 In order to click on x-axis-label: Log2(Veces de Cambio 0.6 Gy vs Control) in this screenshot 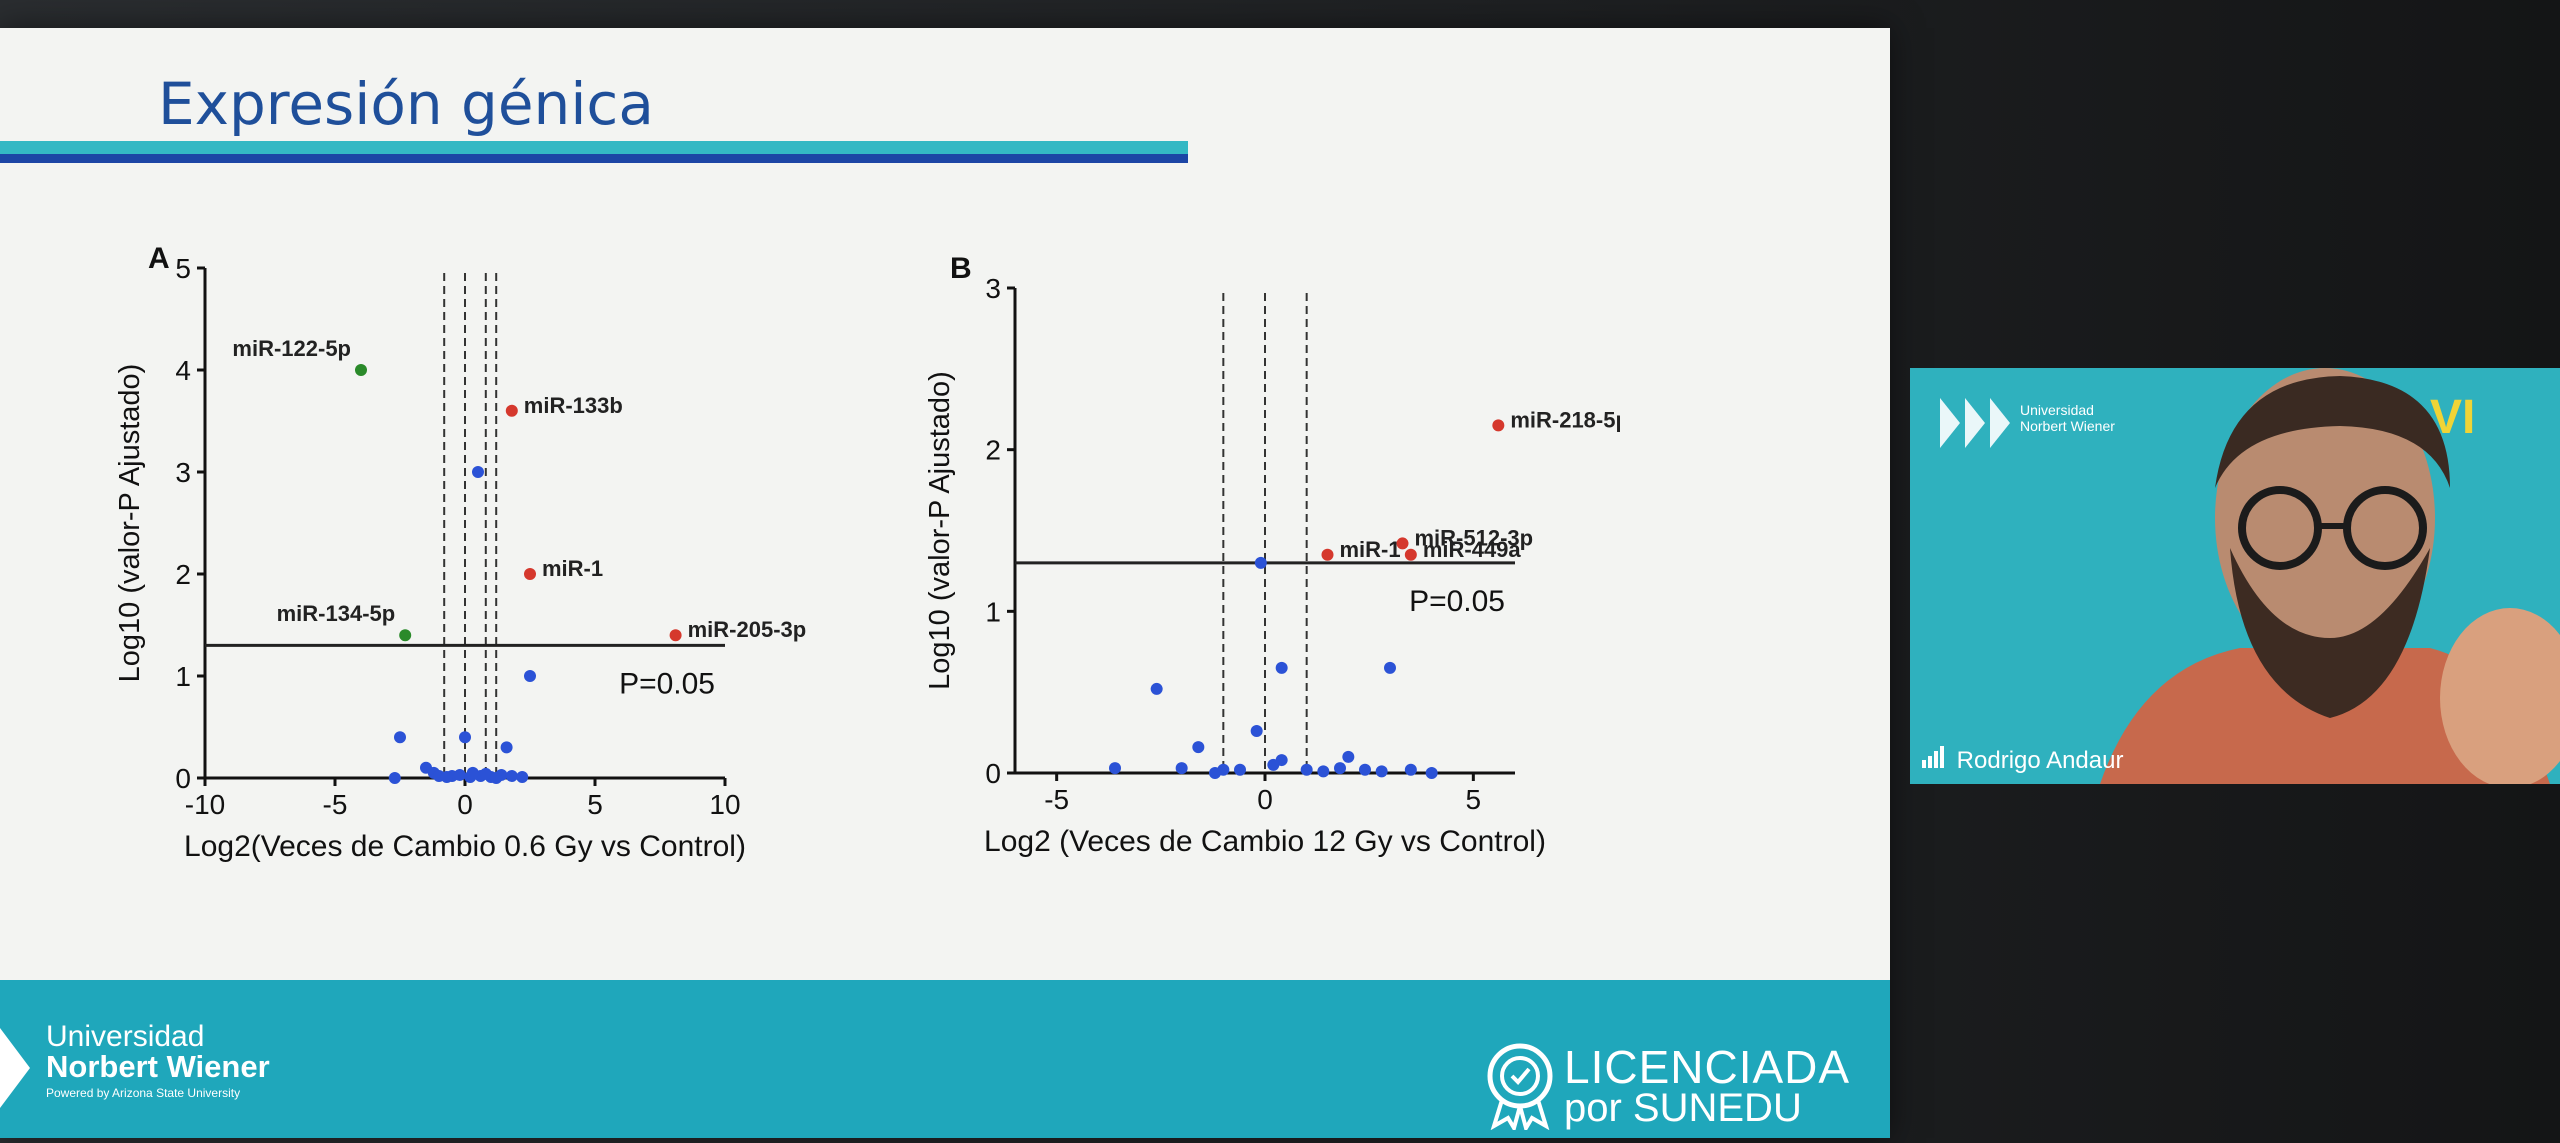, I will do `click(465, 846)`.